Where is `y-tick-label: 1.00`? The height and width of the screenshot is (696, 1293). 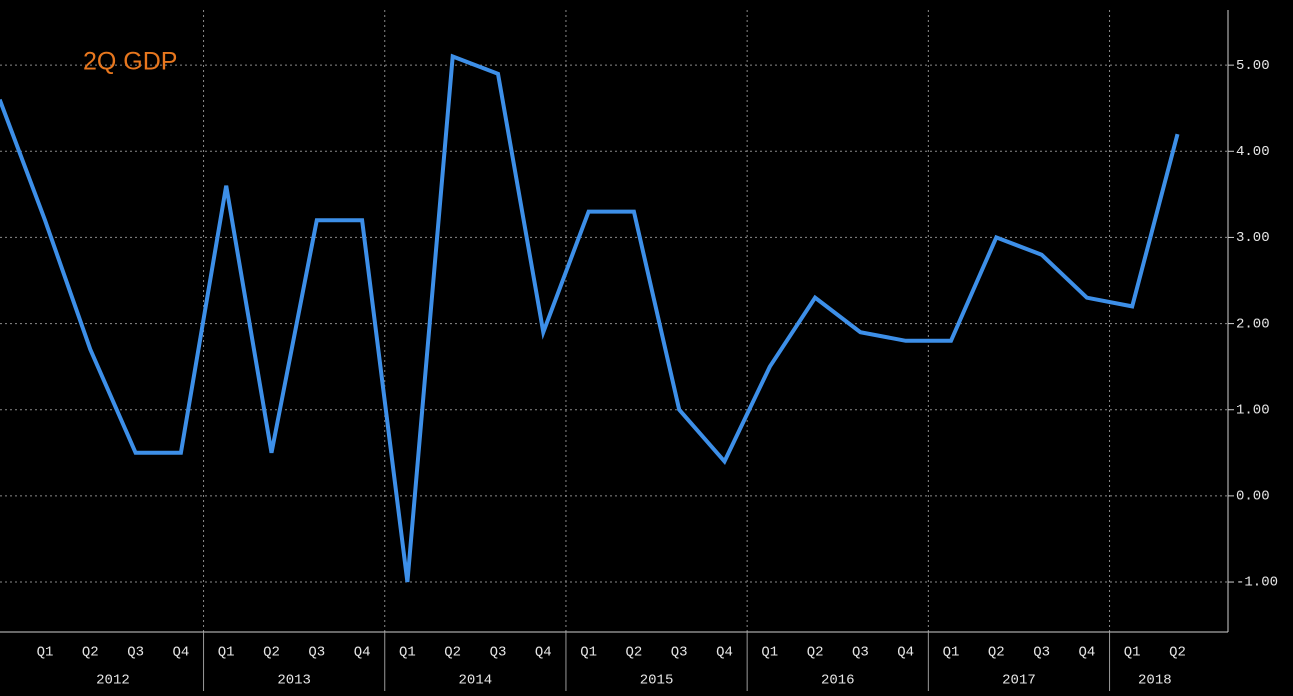
y-tick-label: 1.00 is located at coordinates (1253, 410).